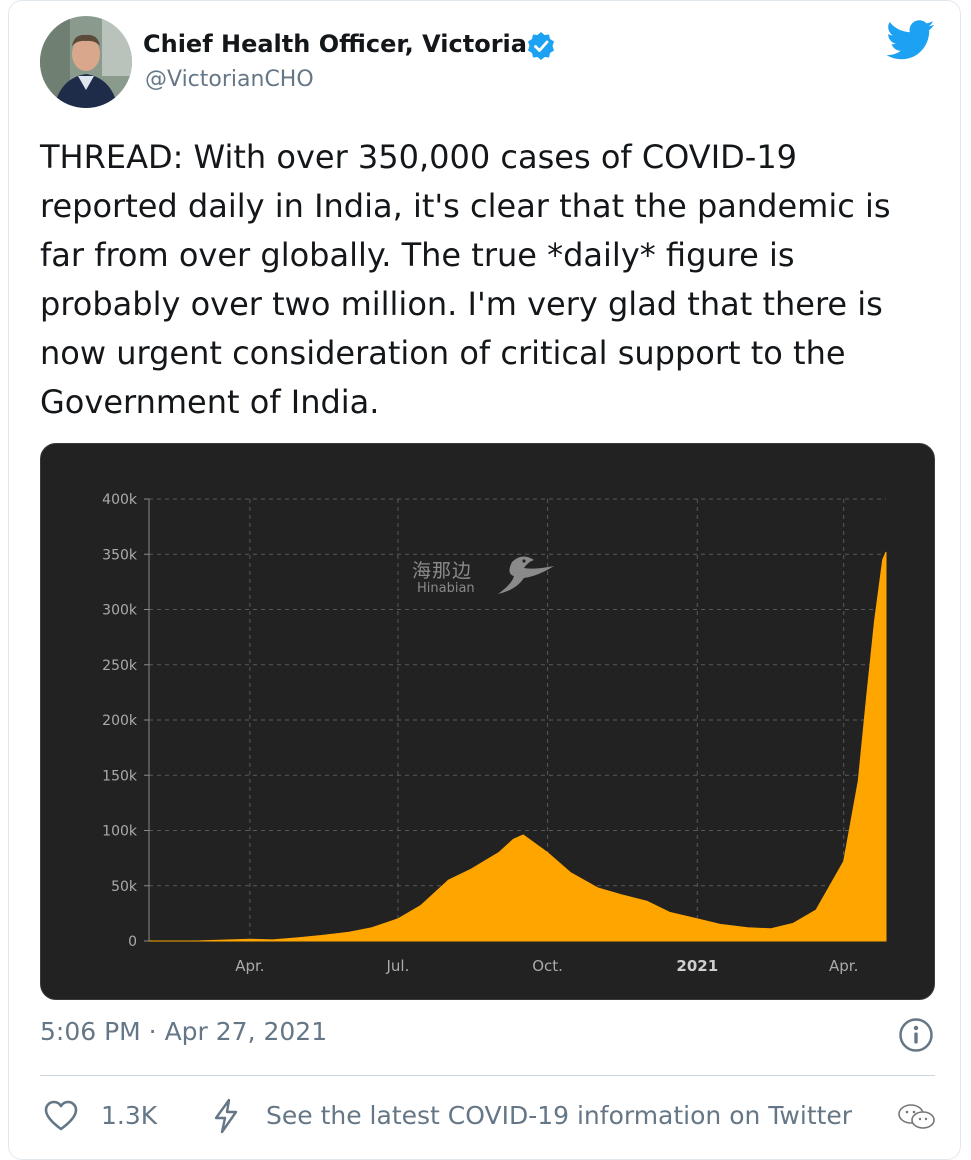 The image size is (971, 1160). What do you see at coordinates (442, 571) in the screenshot?
I see `watermark-cn: 海那边` at bounding box center [442, 571].